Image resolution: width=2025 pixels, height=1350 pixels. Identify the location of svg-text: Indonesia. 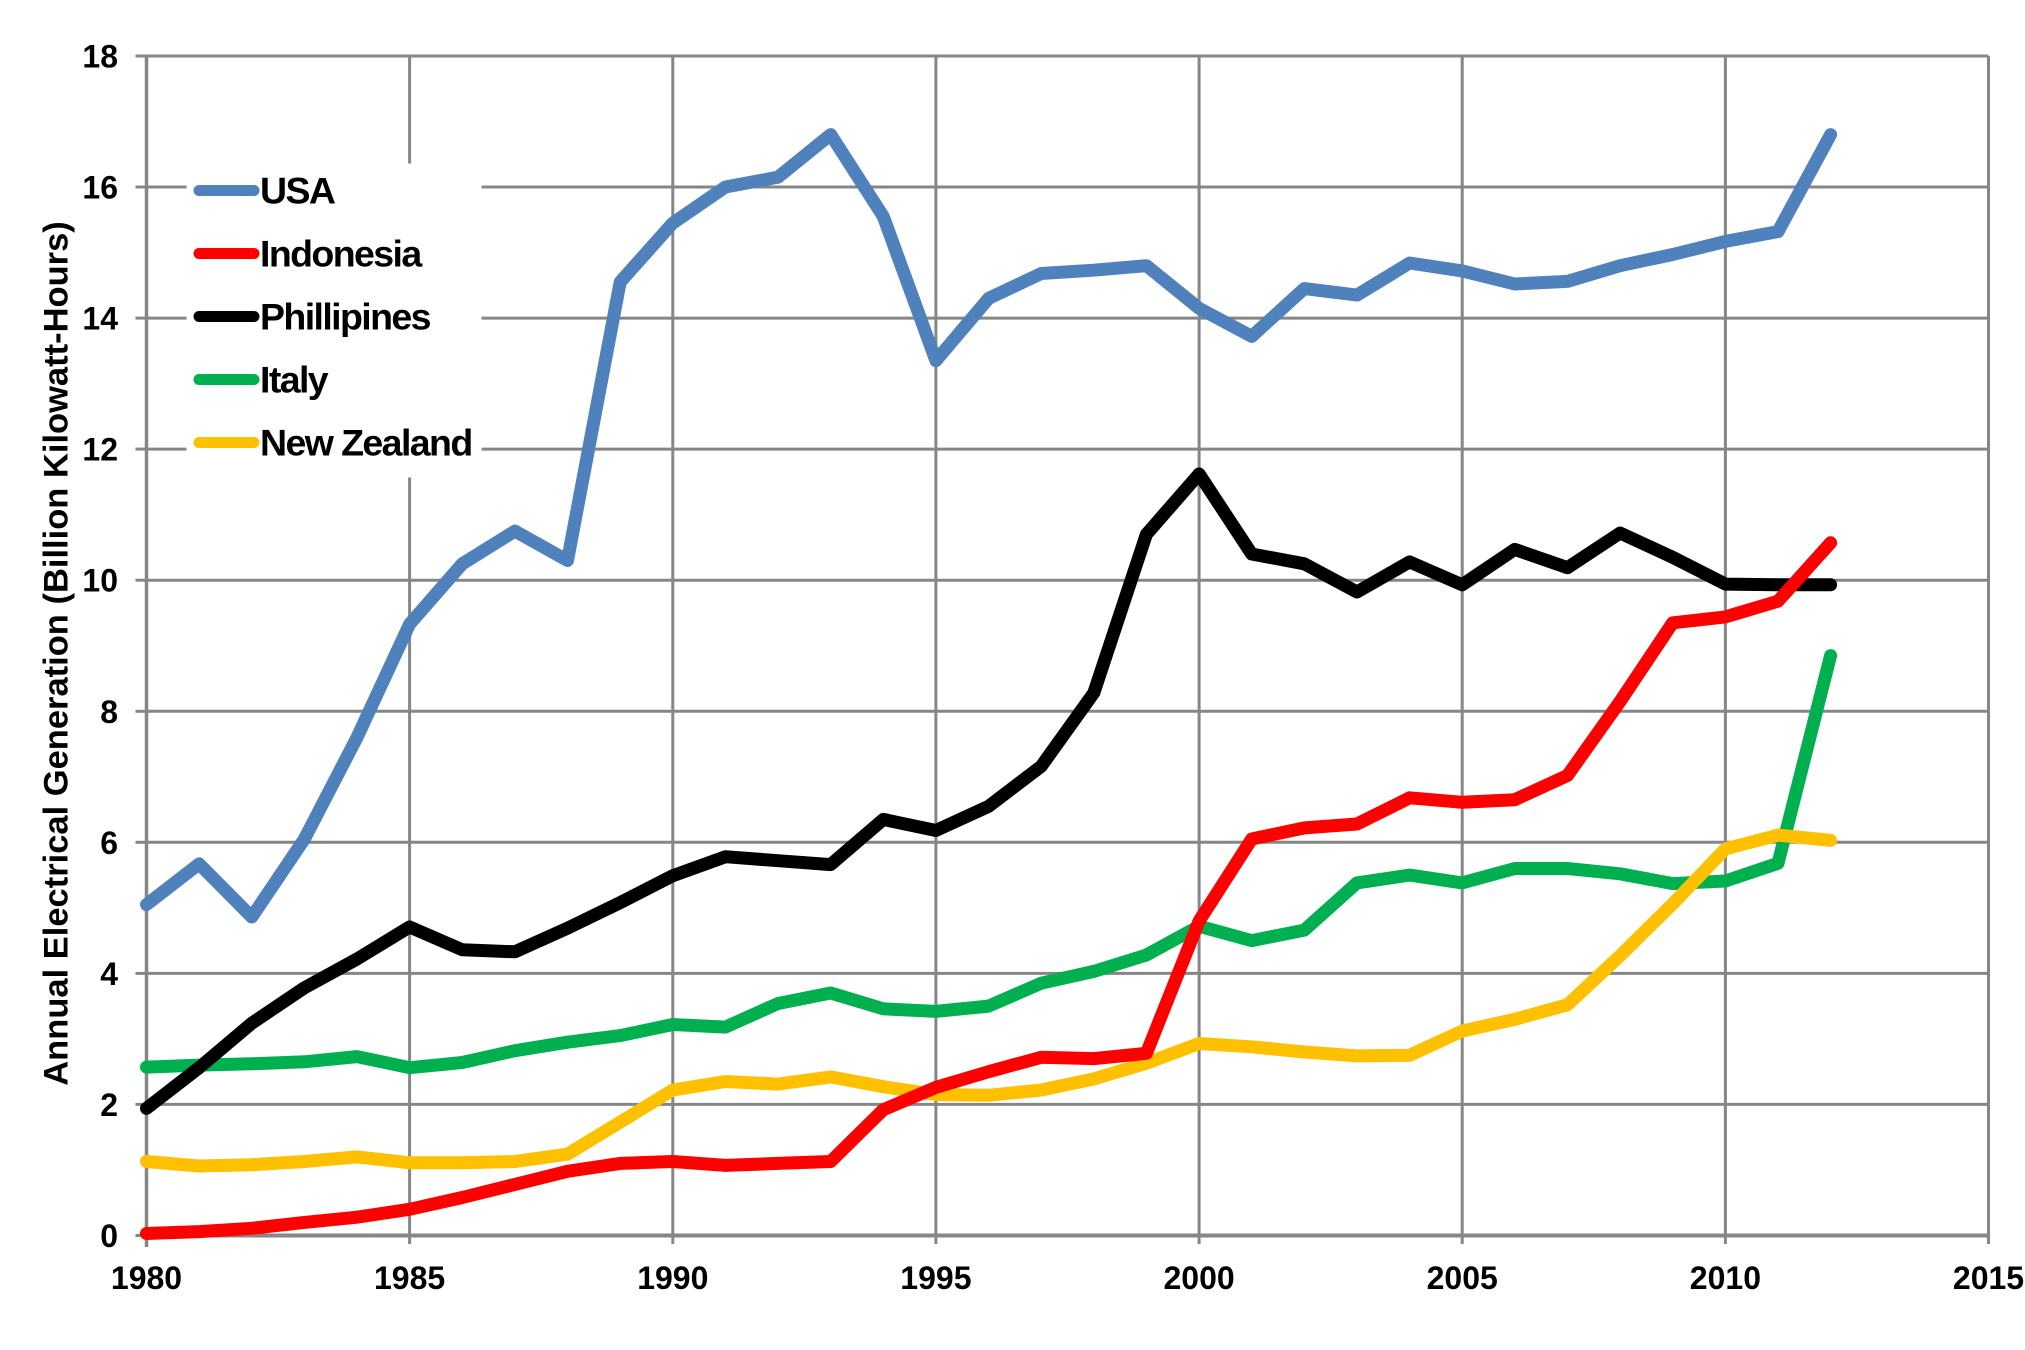
(341, 254).